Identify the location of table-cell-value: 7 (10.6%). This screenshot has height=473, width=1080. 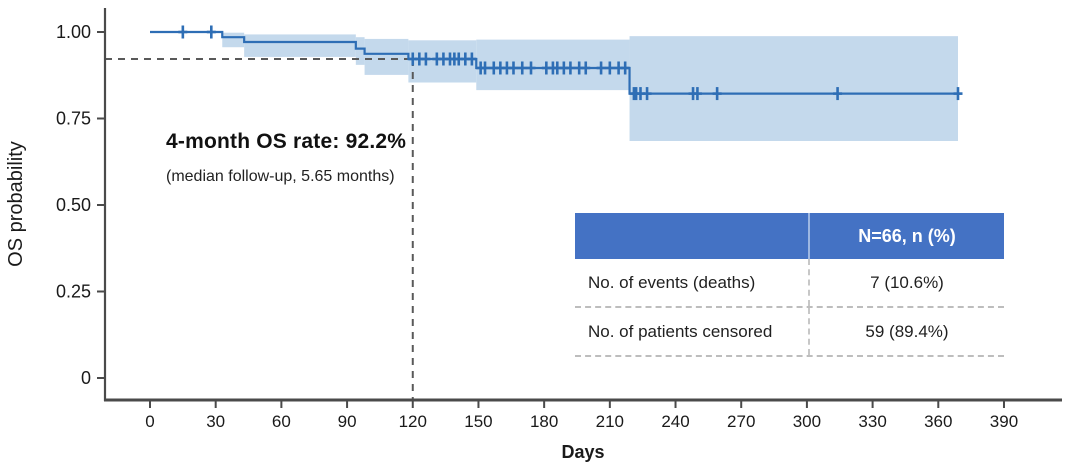
(906, 282).